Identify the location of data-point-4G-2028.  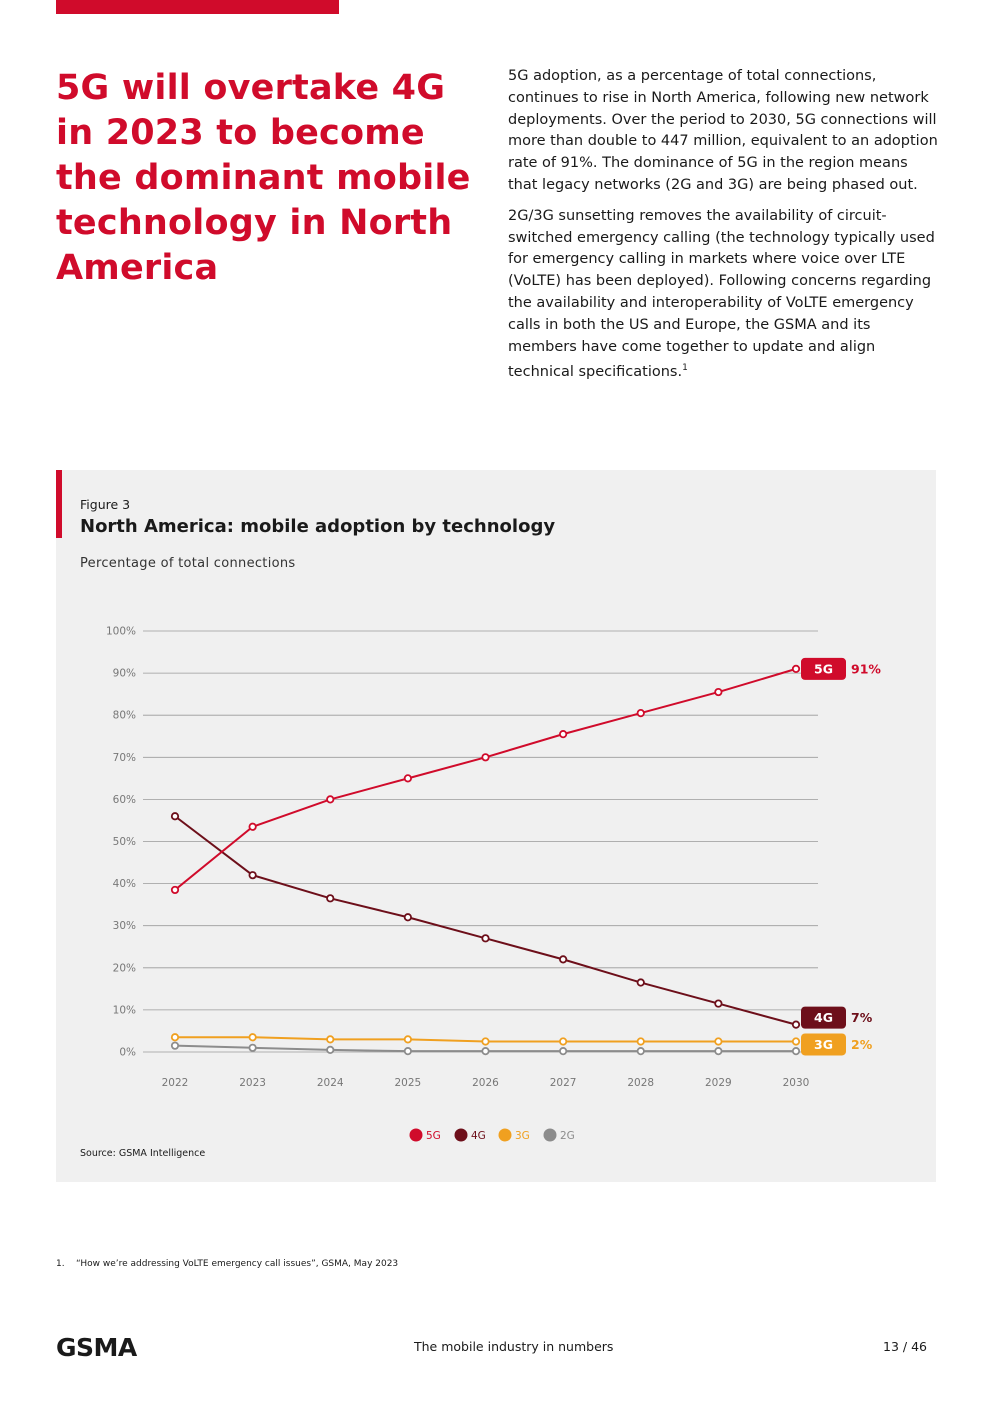
(640, 982).